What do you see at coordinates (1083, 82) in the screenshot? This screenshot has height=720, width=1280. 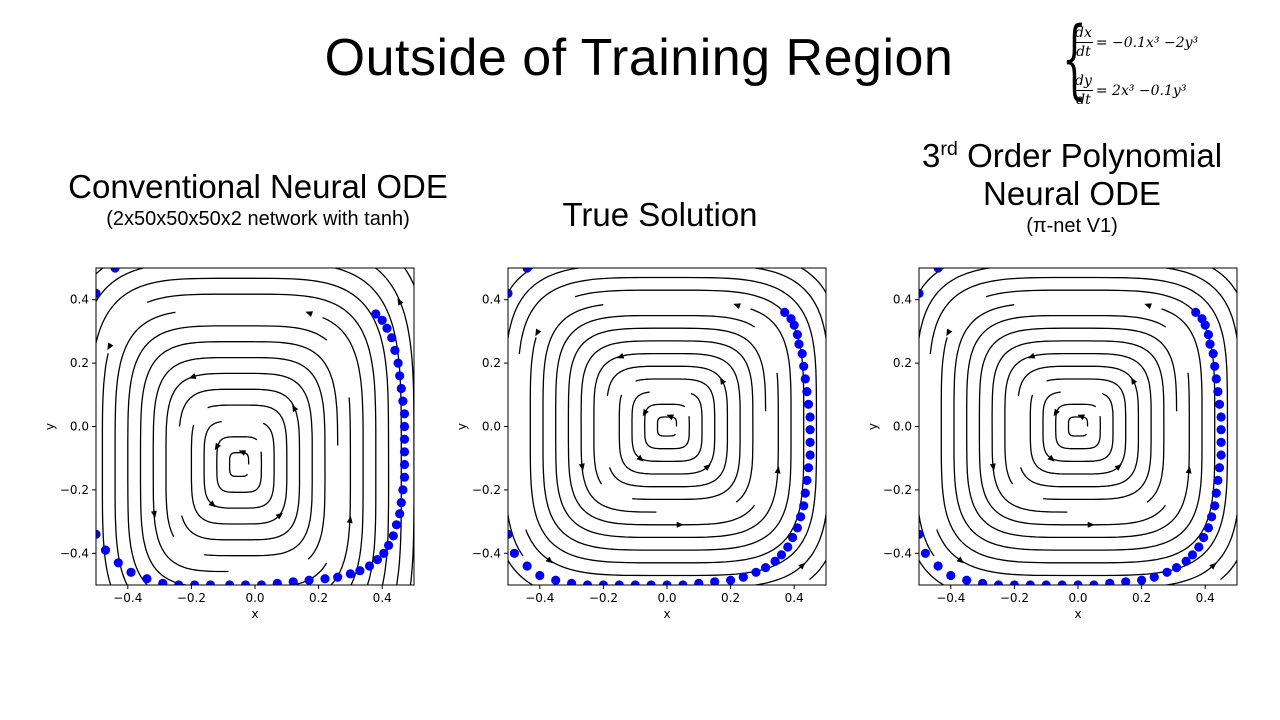 I see `dy-numerator: dy` at bounding box center [1083, 82].